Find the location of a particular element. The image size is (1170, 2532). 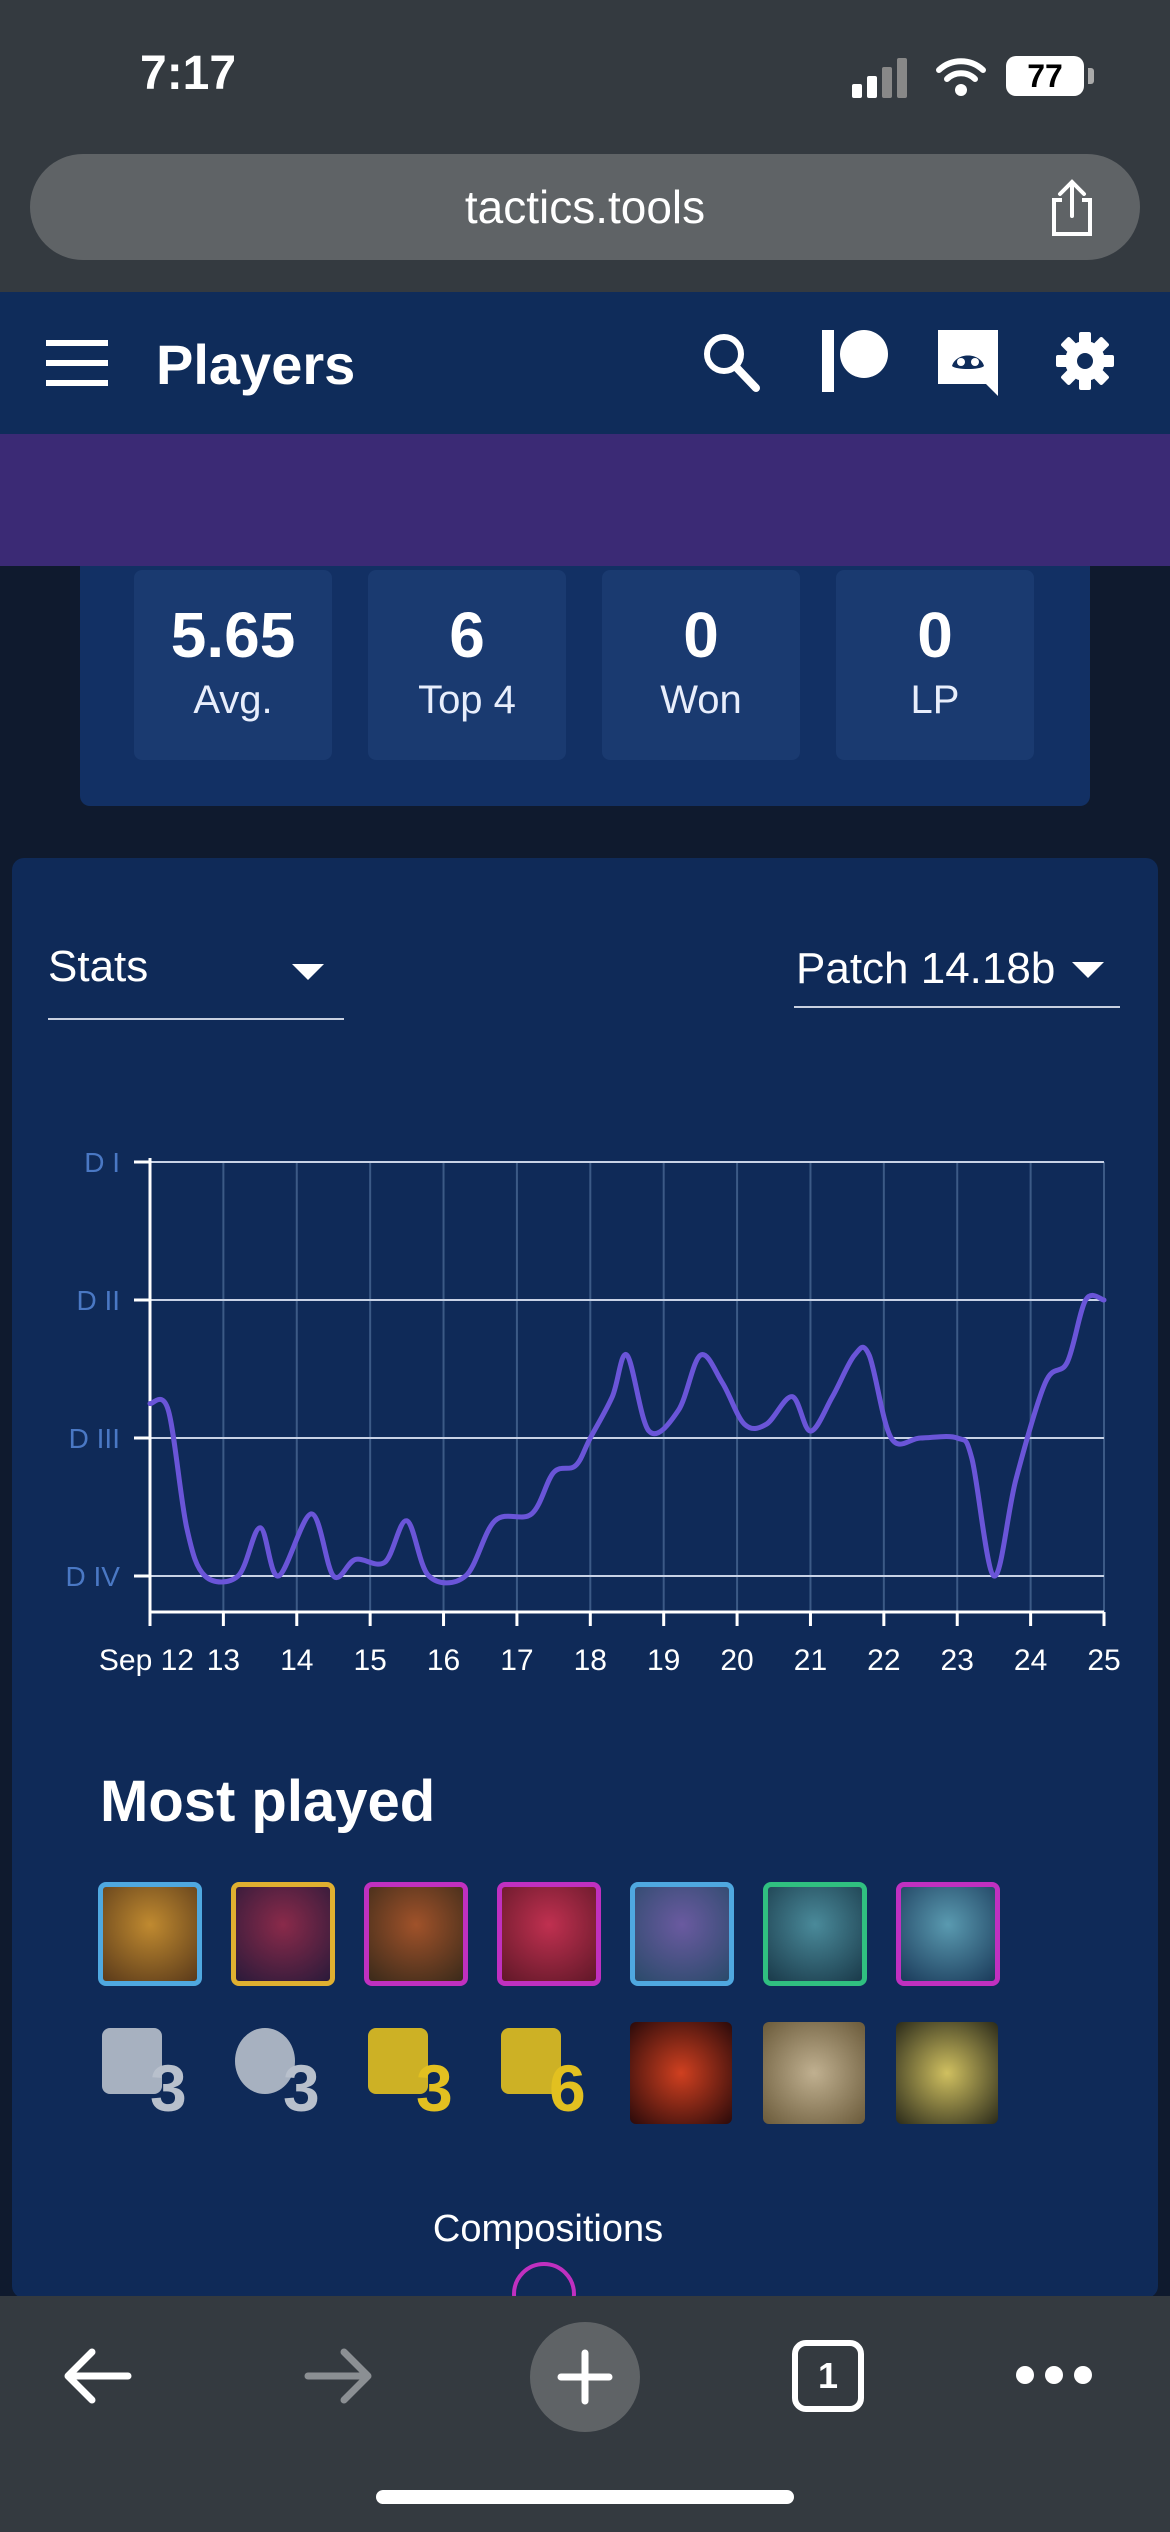

item-armor-icon is located at coordinates (814, 2073).